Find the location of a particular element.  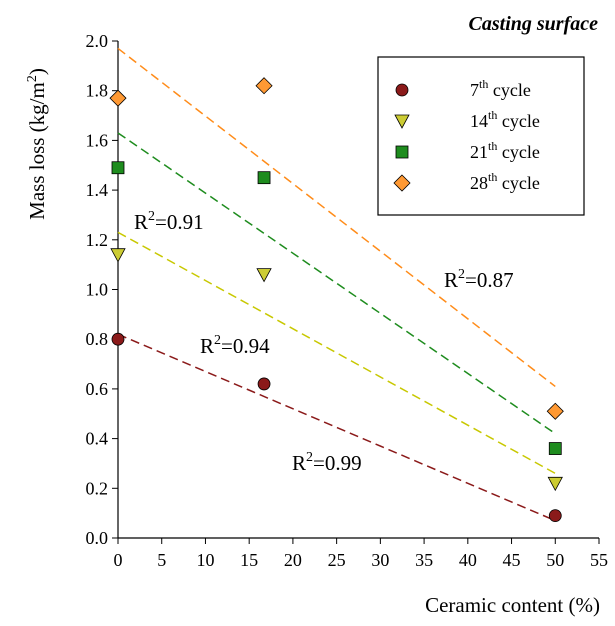

x-tick-label: 50 is located at coordinates (555, 560).